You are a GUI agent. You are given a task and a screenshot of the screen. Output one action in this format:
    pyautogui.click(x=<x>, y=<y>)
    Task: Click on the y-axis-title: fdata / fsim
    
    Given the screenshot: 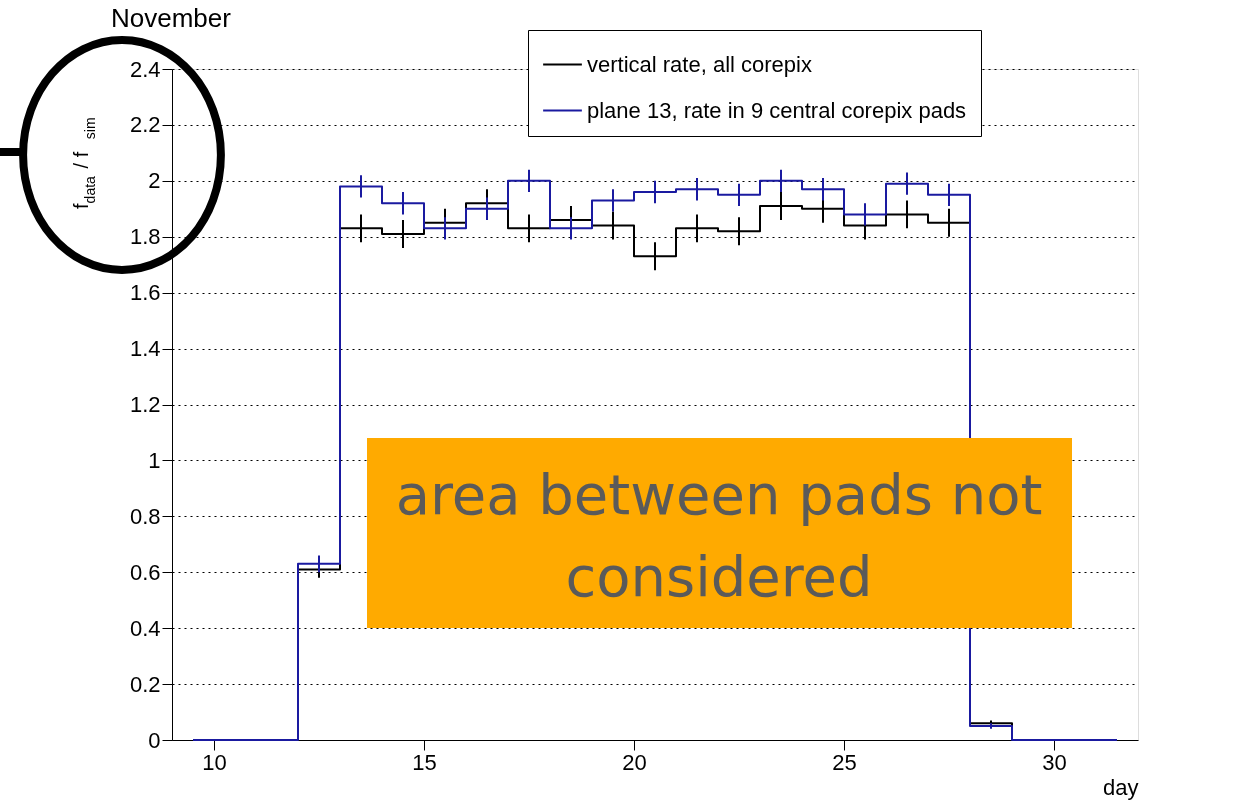 What is the action you would take?
    pyautogui.click(x=84, y=163)
    